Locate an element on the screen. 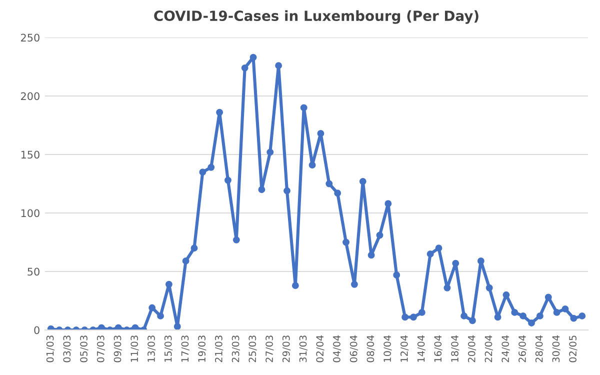  x-tick-label: 15/03 is located at coordinates (168, 349).